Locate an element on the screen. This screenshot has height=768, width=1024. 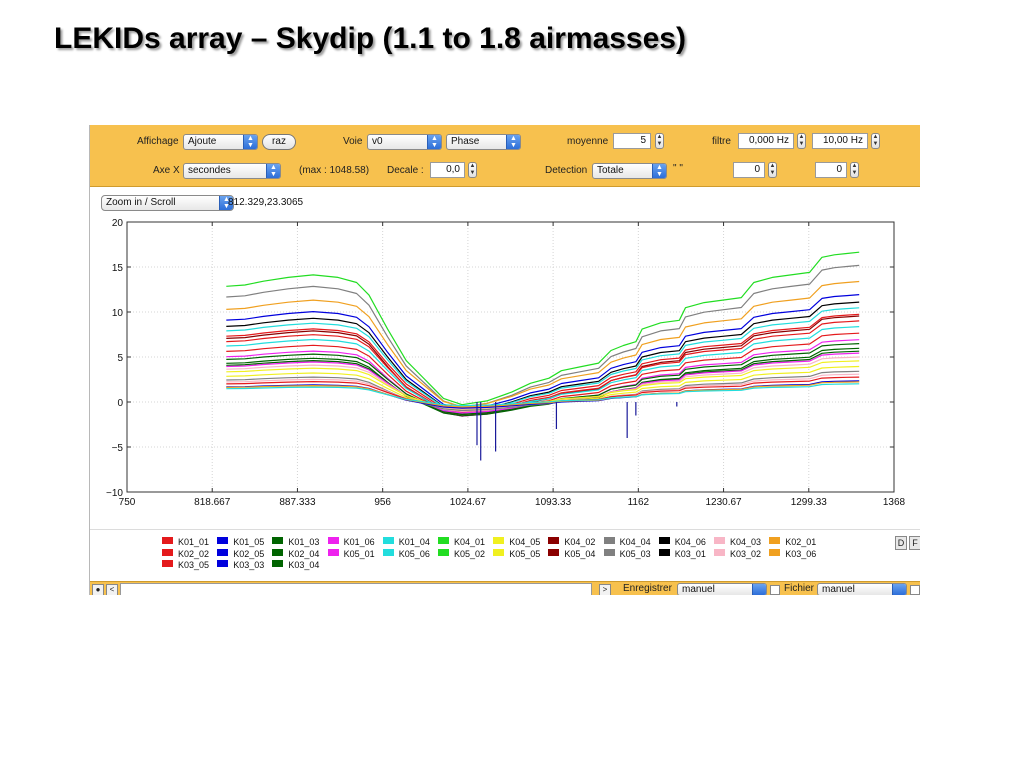
legend-entry: K03_04 is located at coordinates (295, 565).